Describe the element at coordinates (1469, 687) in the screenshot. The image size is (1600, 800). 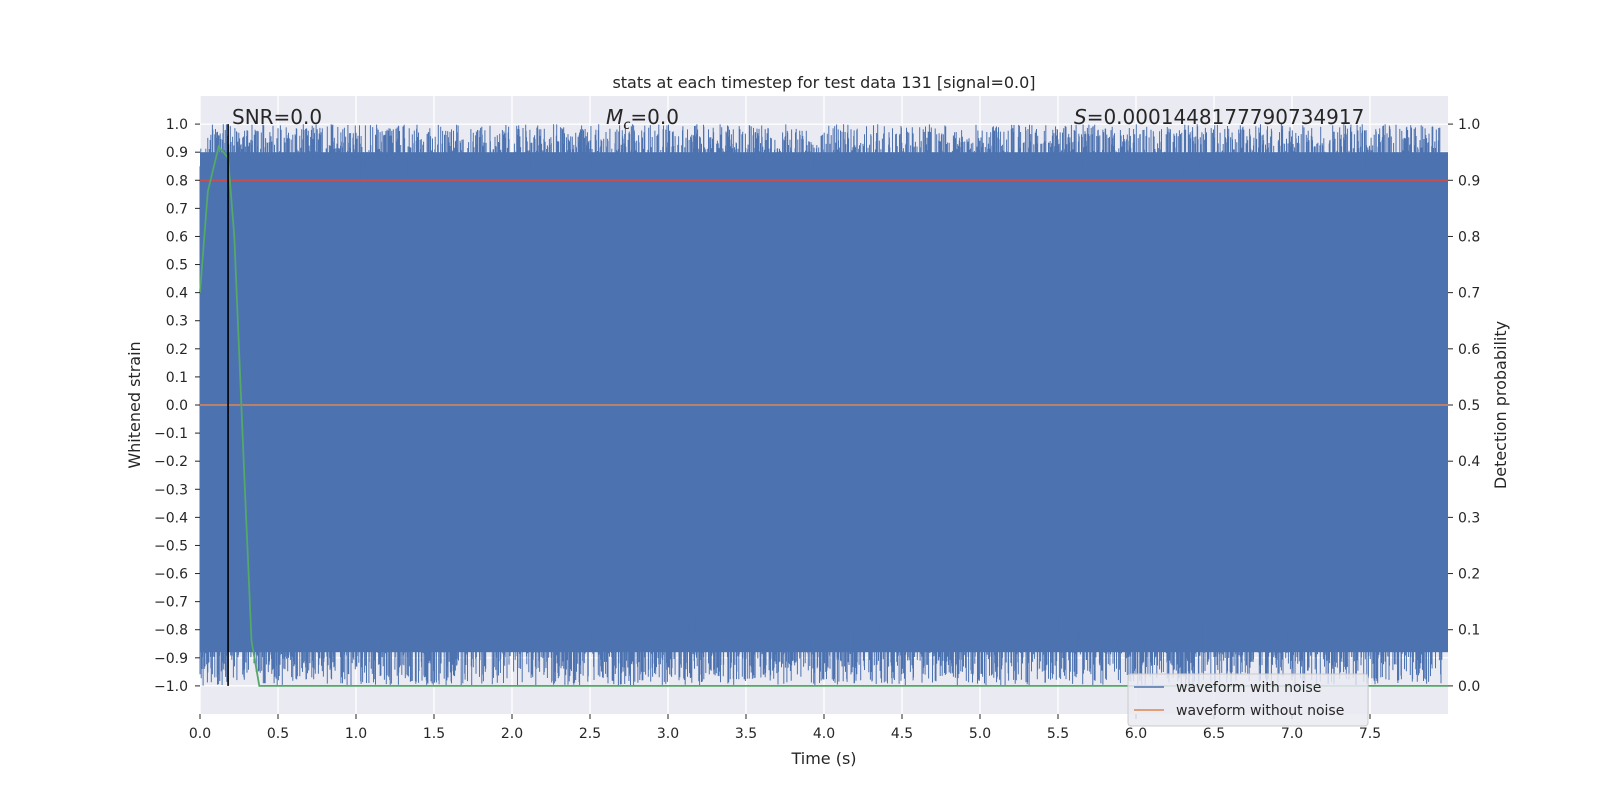
I see `y-right-tick-label: 0.0` at that location.